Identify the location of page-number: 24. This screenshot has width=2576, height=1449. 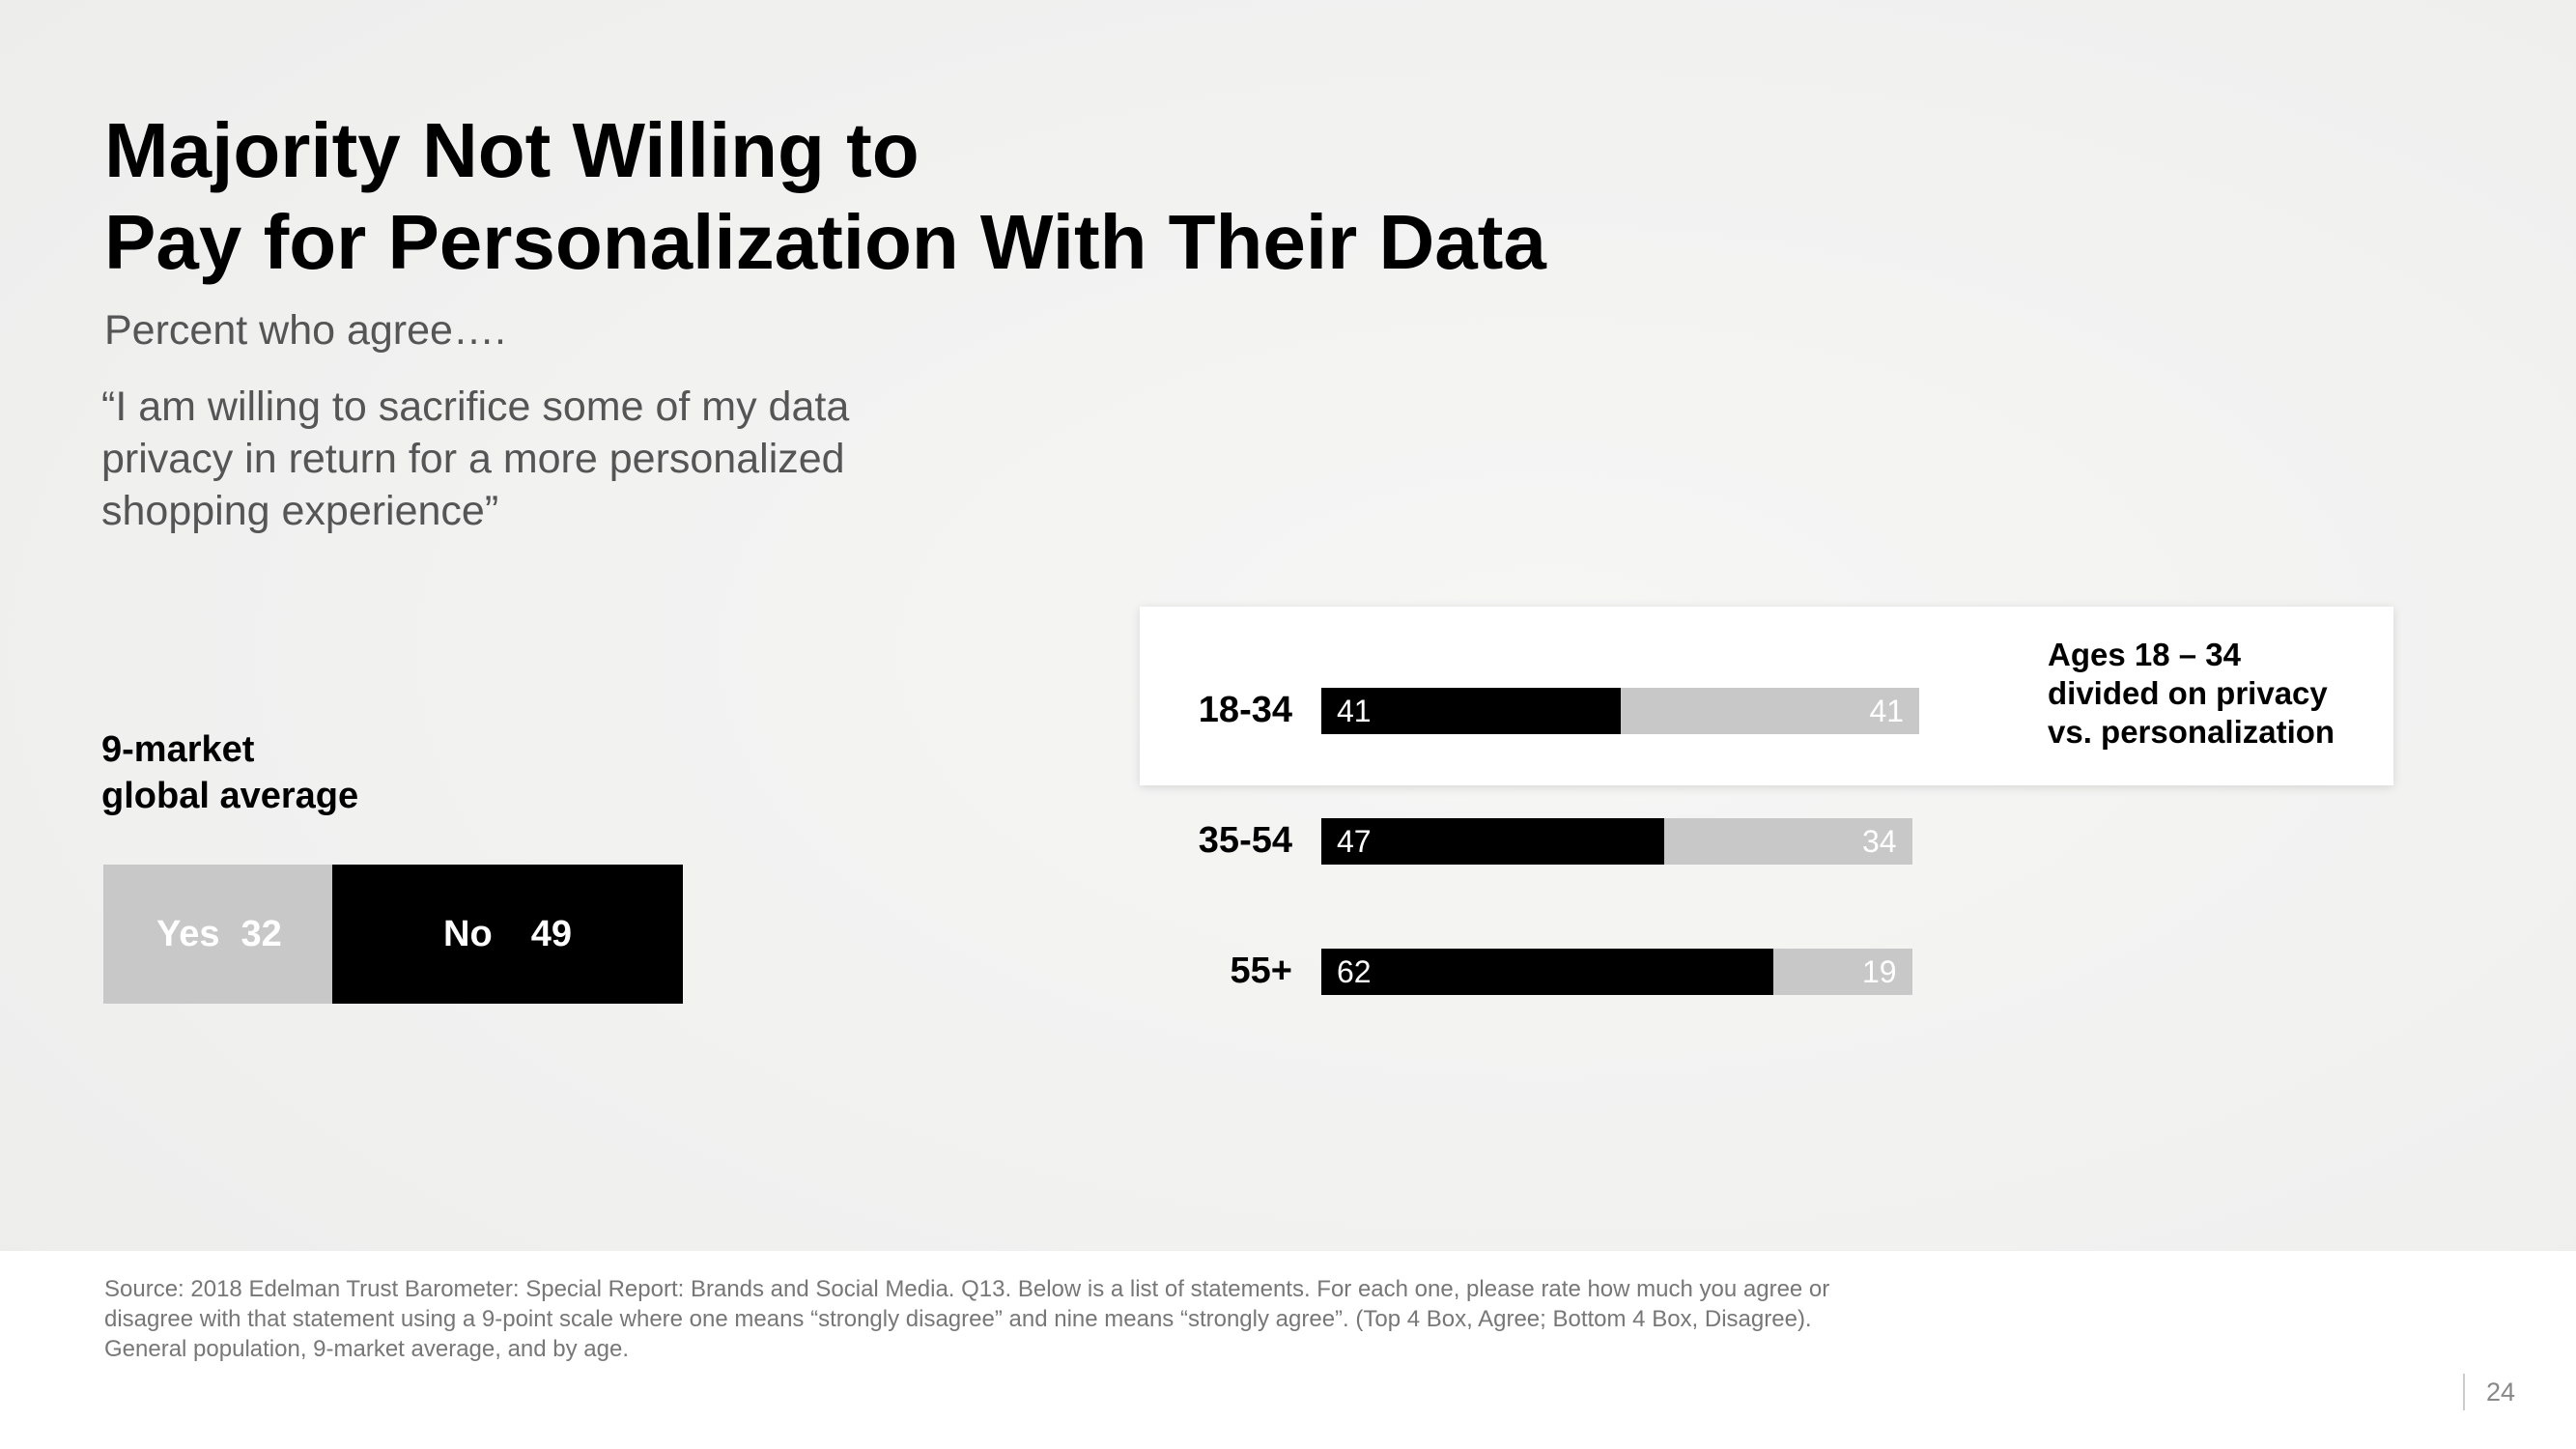
(2489, 1392).